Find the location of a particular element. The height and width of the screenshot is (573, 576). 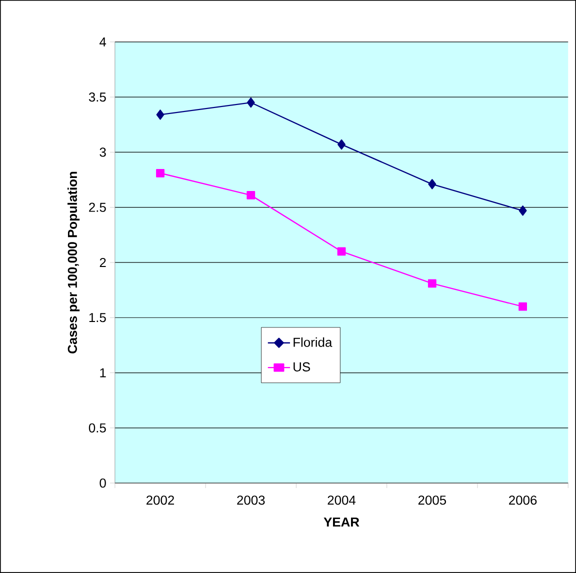

y-tick-label: 1.5 is located at coordinates (97, 317).